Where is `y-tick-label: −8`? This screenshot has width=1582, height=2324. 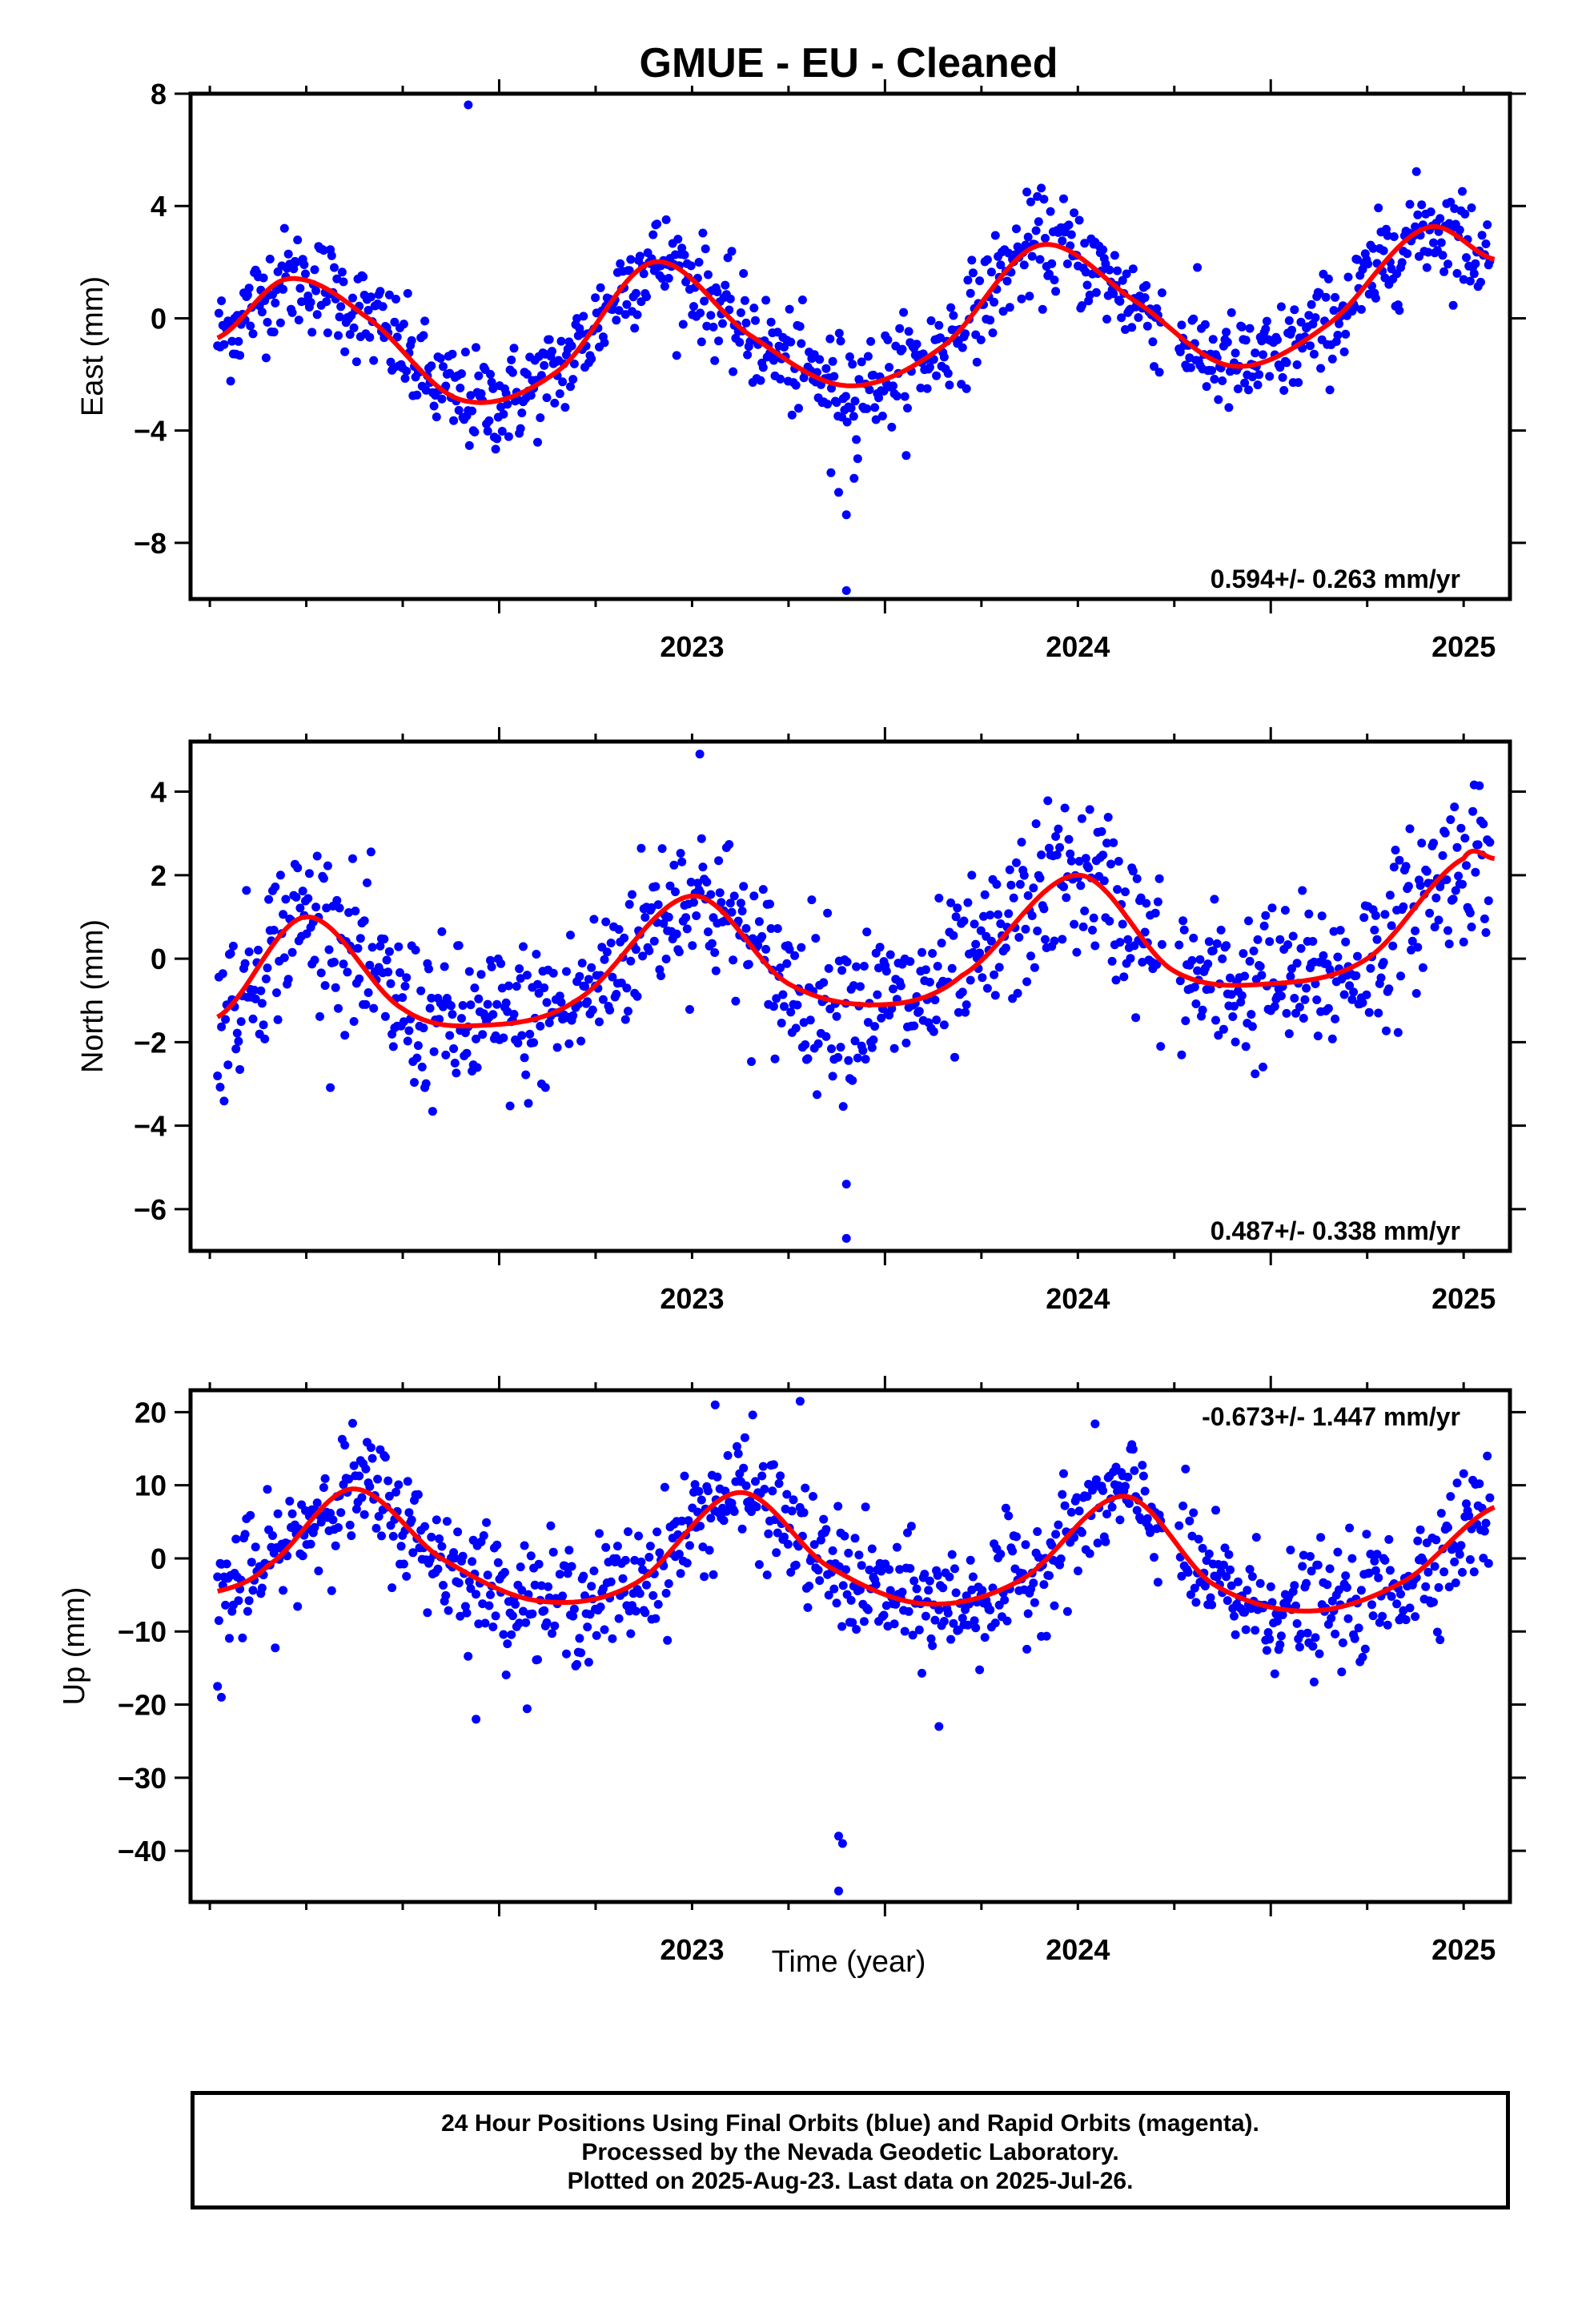 y-tick-label: −8 is located at coordinates (151, 543).